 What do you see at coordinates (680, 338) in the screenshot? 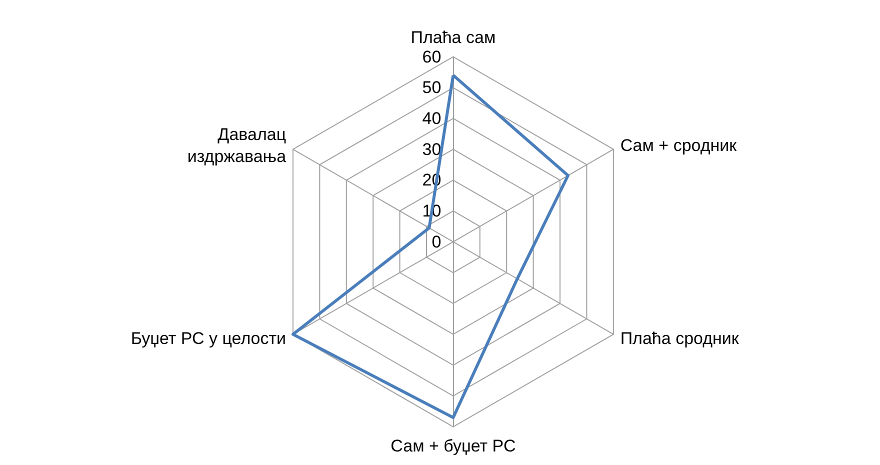
I see `spoke-label: Плаћа сродник` at bounding box center [680, 338].